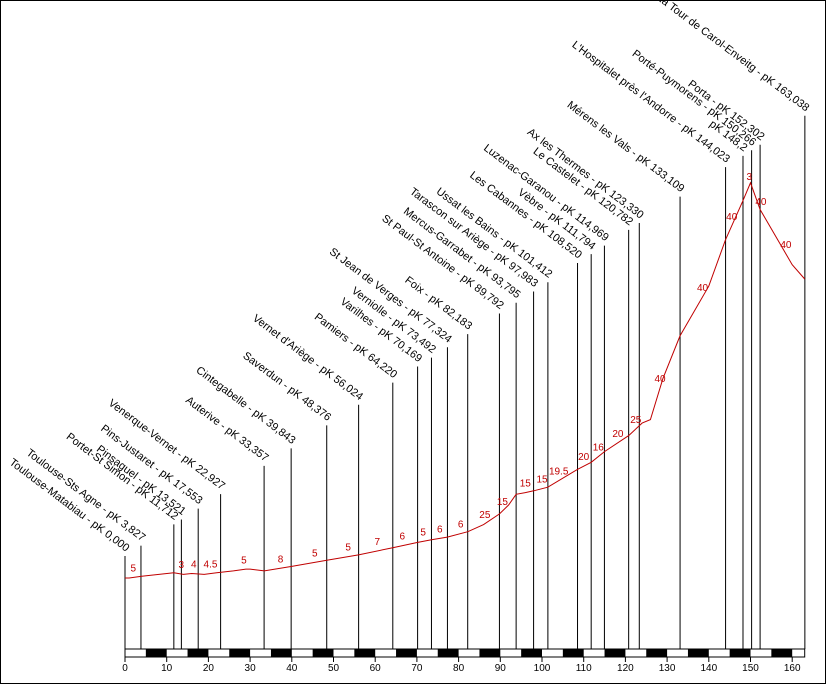 The image size is (826, 685). What do you see at coordinates (542, 668) in the screenshot?
I see `tick-label-10: 100` at bounding box center [542, 668].